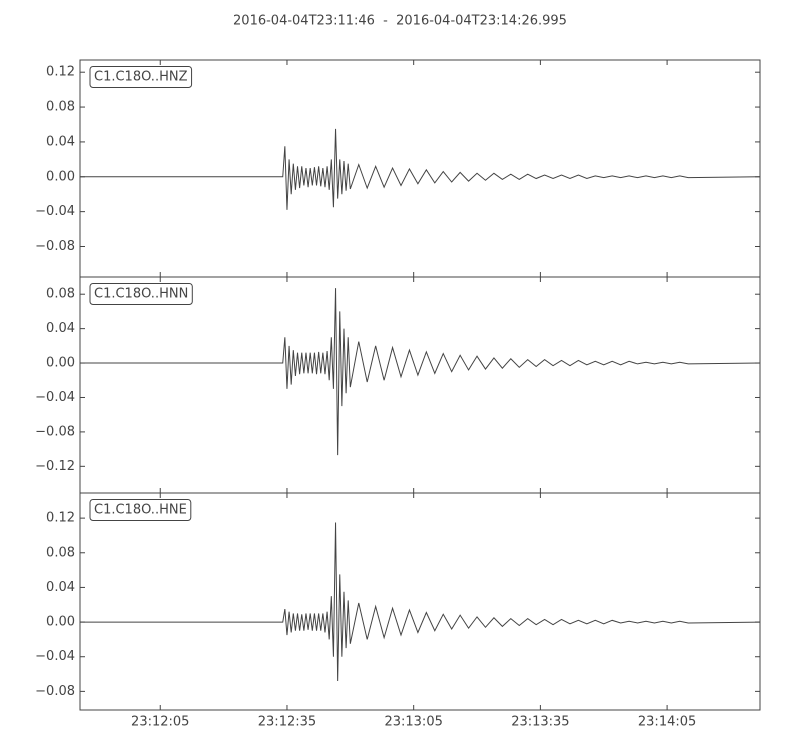 This screenshot has height=750, width=800. What do you see at coordinates (413, 722) in the screenshot?
I see `x-tick-label: 23:13:05` at bounding box center [413, 722].